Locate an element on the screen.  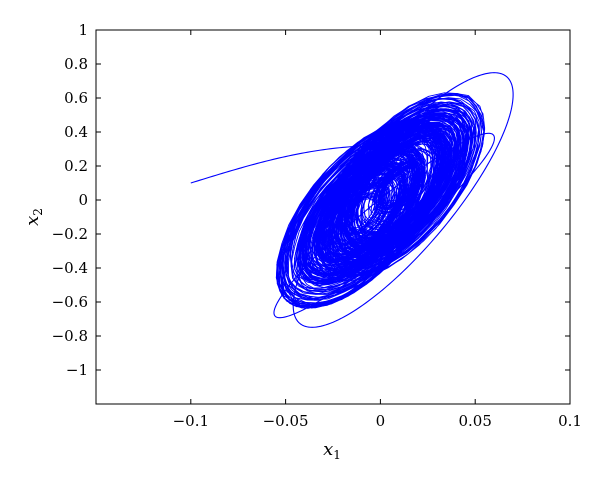
trajectory-initial-arm is located at coordinates (285, 164).